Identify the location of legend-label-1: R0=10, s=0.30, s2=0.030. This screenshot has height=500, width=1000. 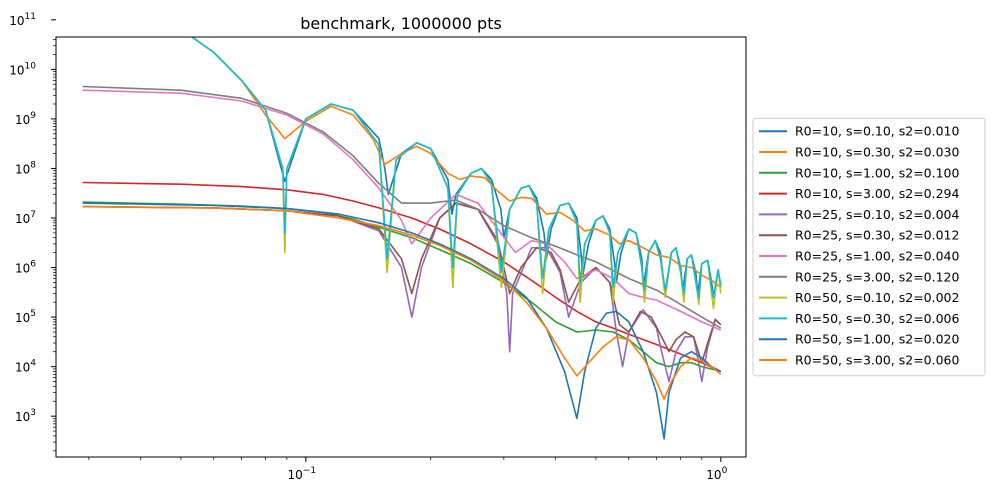
(877, 152).